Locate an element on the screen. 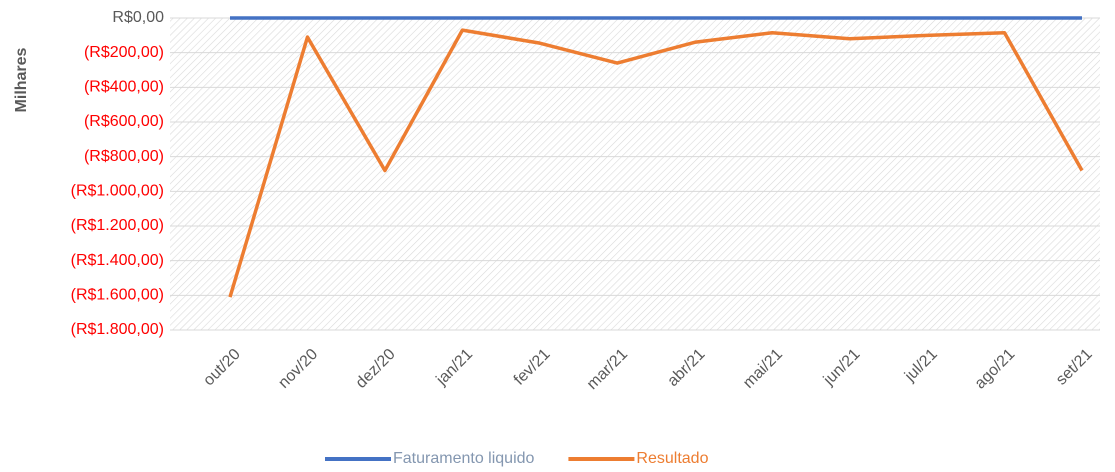 The image size is (1115, 472). y-tick-label: (R$800,00) is located at coordinates (124, 156).